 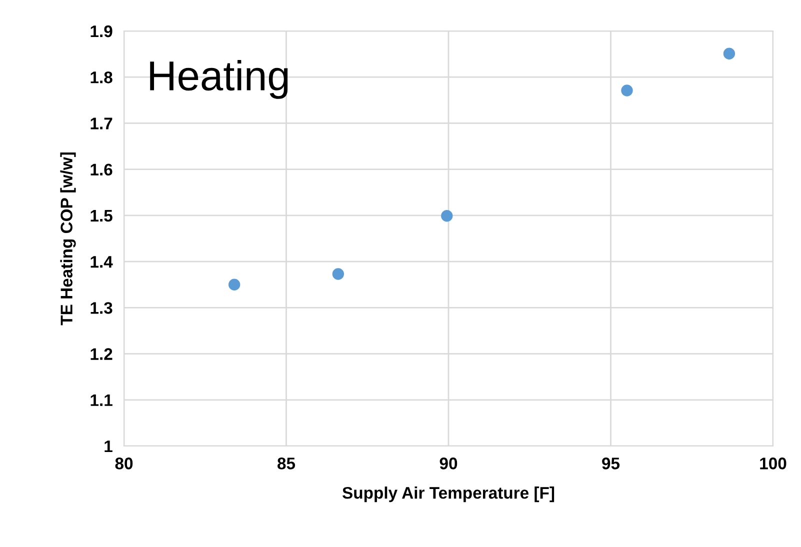 What do you see at coordinates (287, 464) in the screenshot?
I see `x-tick-label: 85` at bounding box center [287, 464].